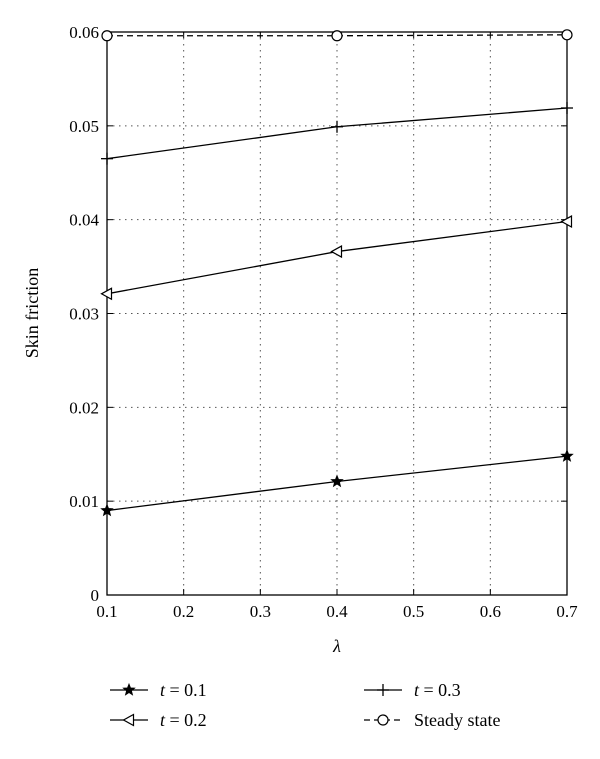  I want to click on y-tick-label: 0.03, so click(84, 314).